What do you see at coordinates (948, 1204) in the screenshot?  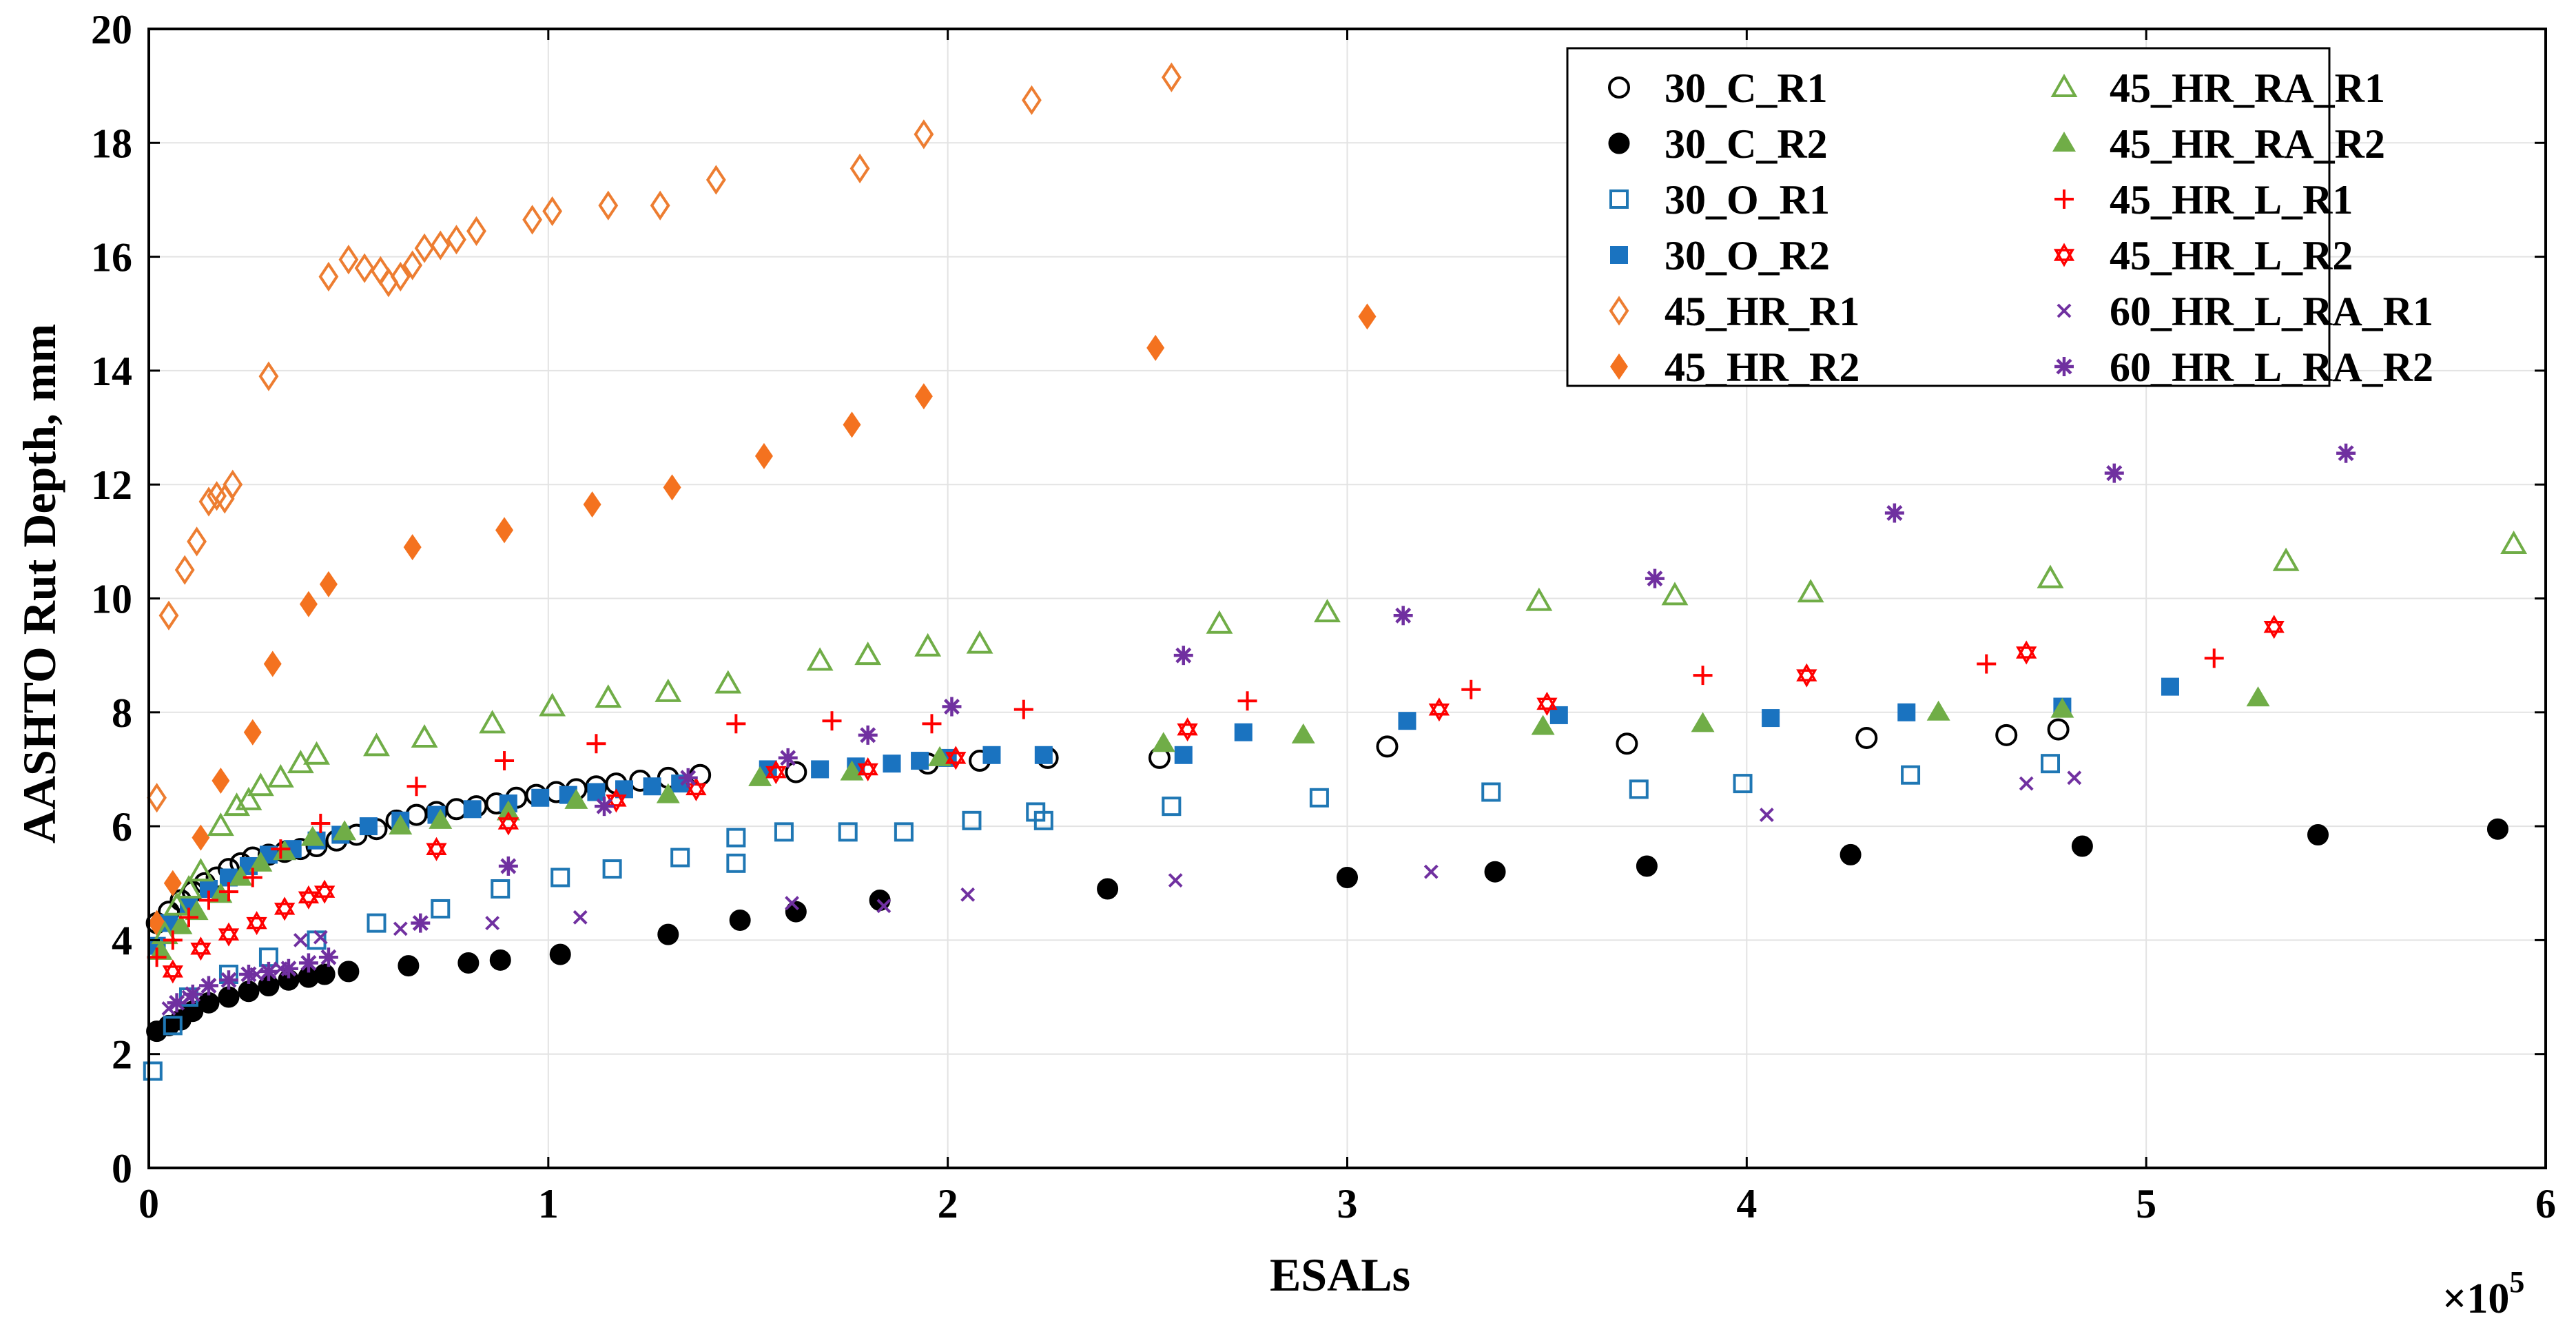 I see `x-tick-label: 2` at bounding box center [948, 1204].